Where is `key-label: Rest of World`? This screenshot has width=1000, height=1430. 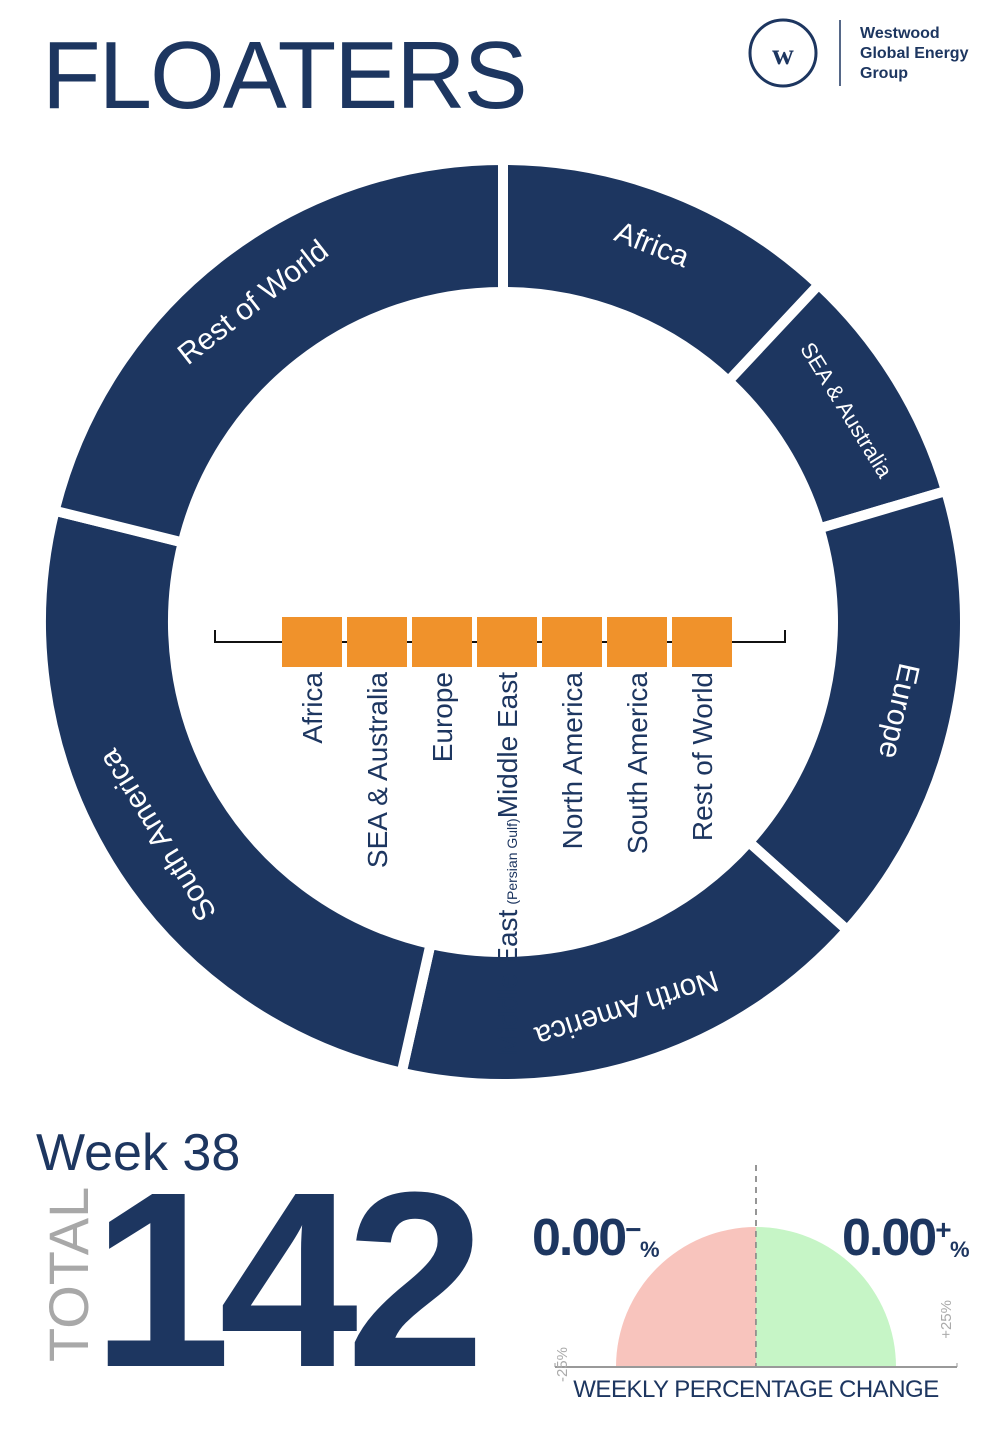
key-label: Rest of World is located at coordinates (702, 756).